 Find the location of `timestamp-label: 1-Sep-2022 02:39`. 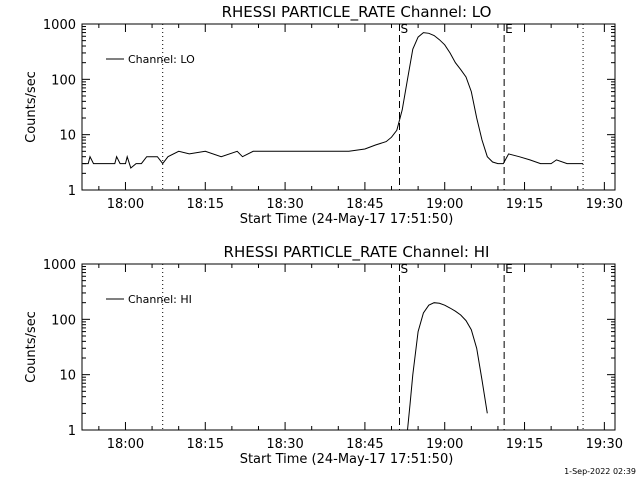

timestamp-label: 1-Sep-2022 02:39 is located at coordinates (600, 471).